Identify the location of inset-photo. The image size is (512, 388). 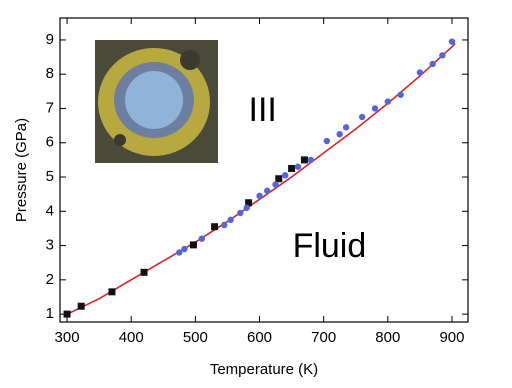
(156, 101).